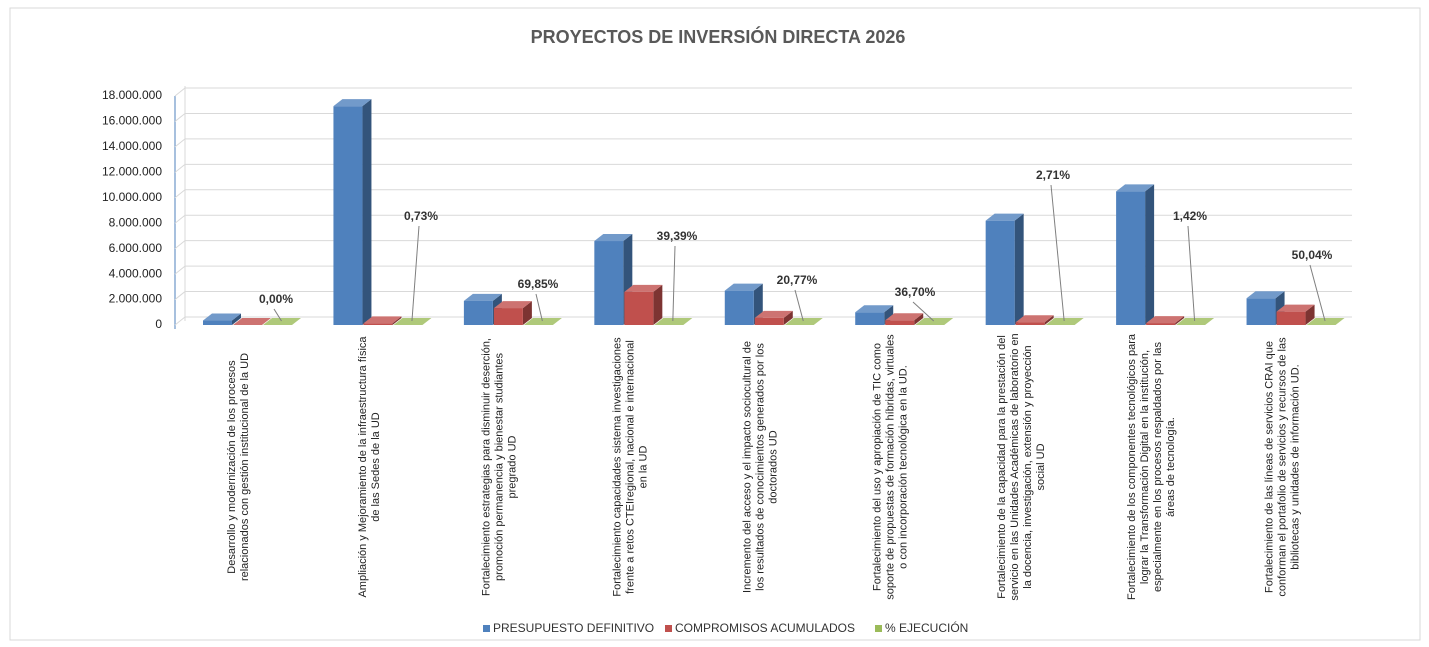 The height and width of the screenshot is (647, 1429). I want to click on y-tick-label: 18.000.000, so click(132, 95).